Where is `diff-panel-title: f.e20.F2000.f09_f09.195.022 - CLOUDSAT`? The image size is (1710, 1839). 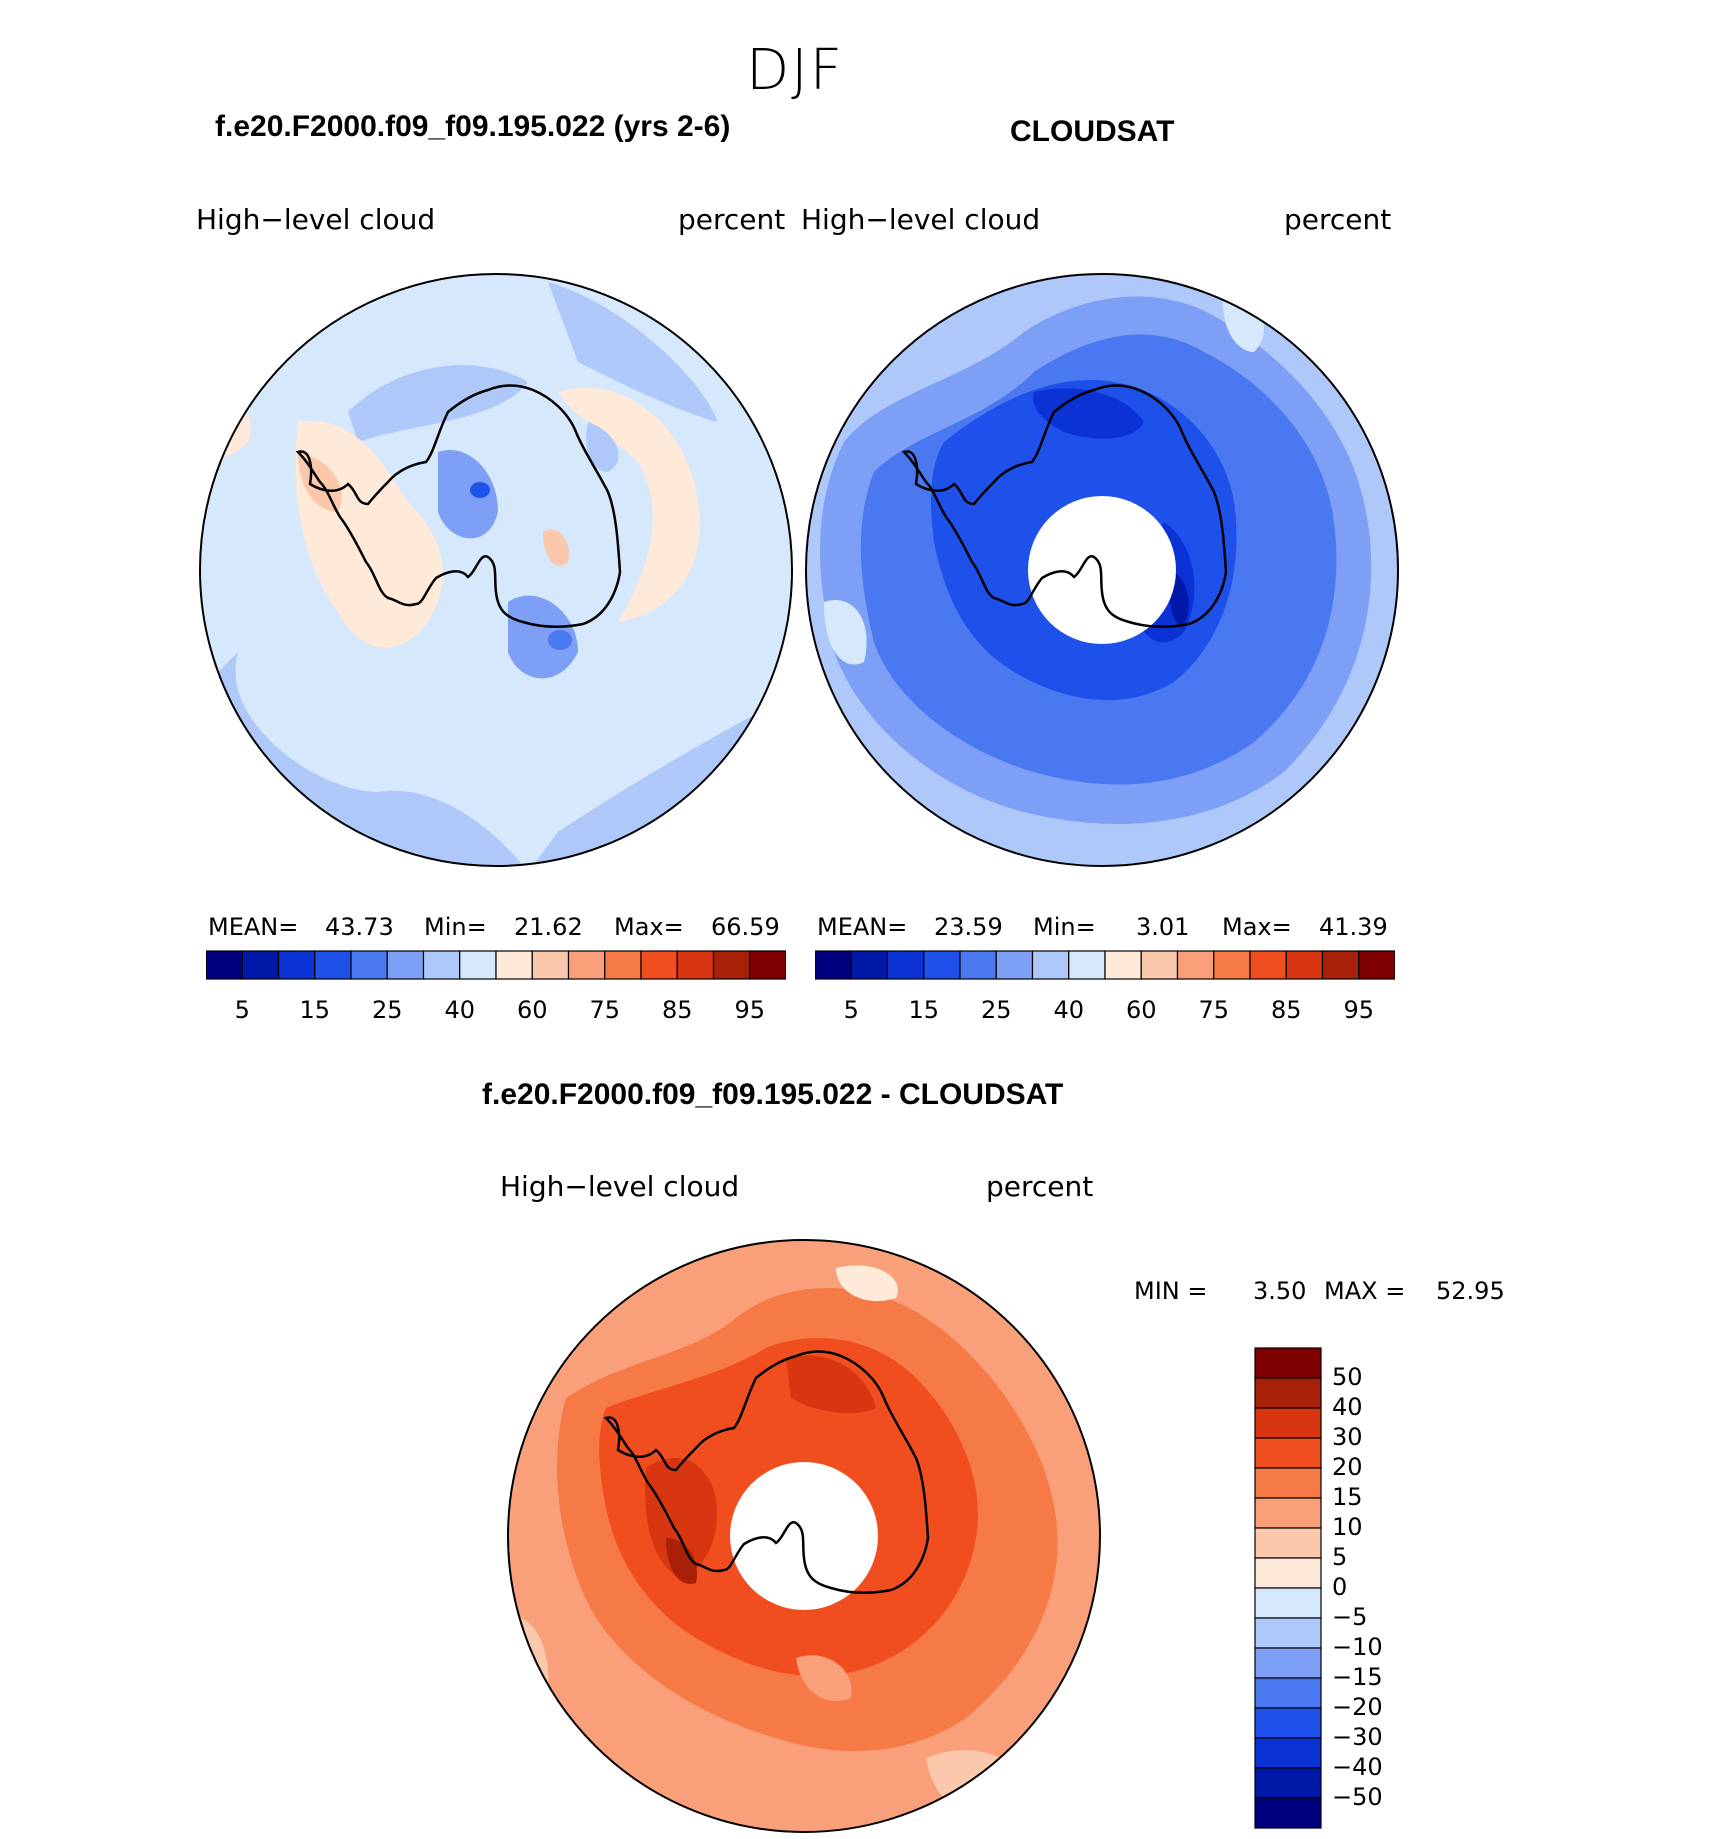 diff-panel-title: f.e20.F2000.f09_f09.195.022 - CLOUDSAT is located at coordinates (773, 1094).